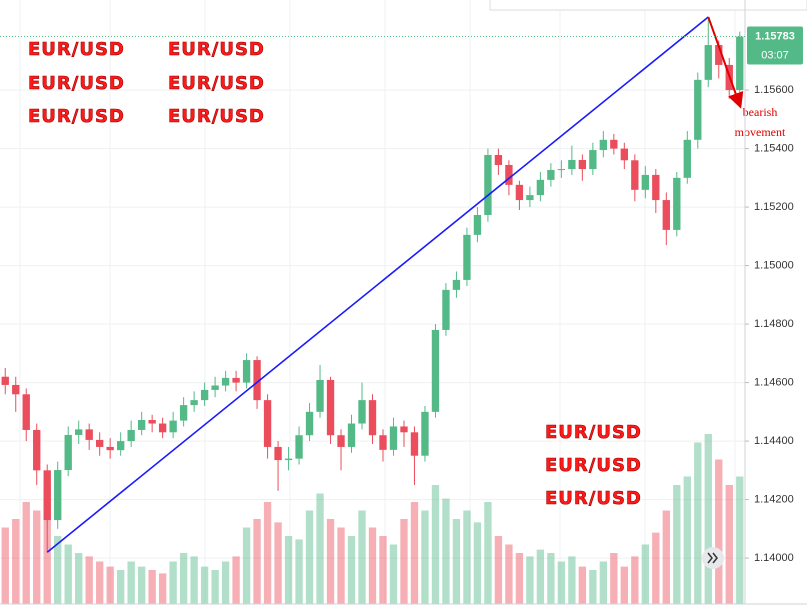 This screenshot has height=616, width=807. I want to click on y-tick-label: 1.14200, so click(774, 499).